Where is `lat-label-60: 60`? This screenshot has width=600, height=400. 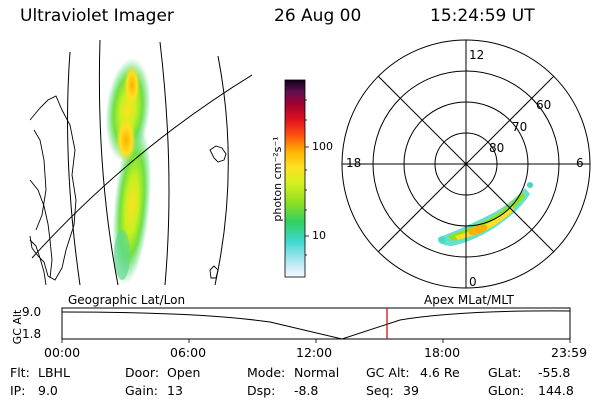
lat-label-60: 60 is located at coordinates (544, 105).